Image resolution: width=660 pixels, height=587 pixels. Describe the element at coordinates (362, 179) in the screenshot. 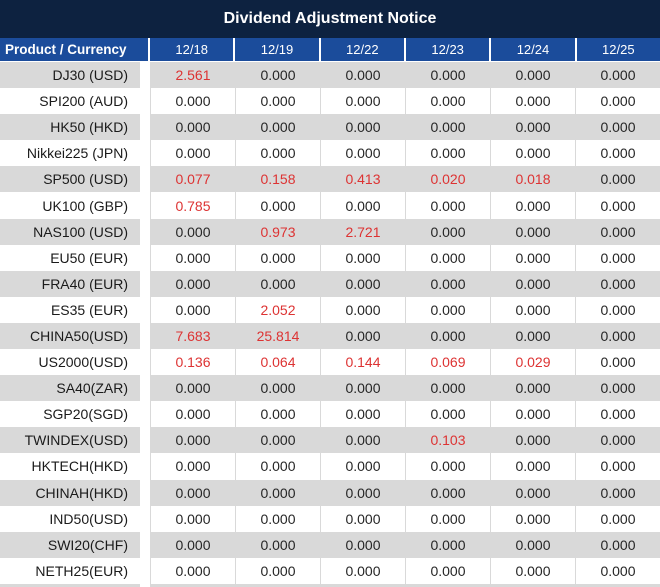

I see `value-cell: 0.413` at that location.